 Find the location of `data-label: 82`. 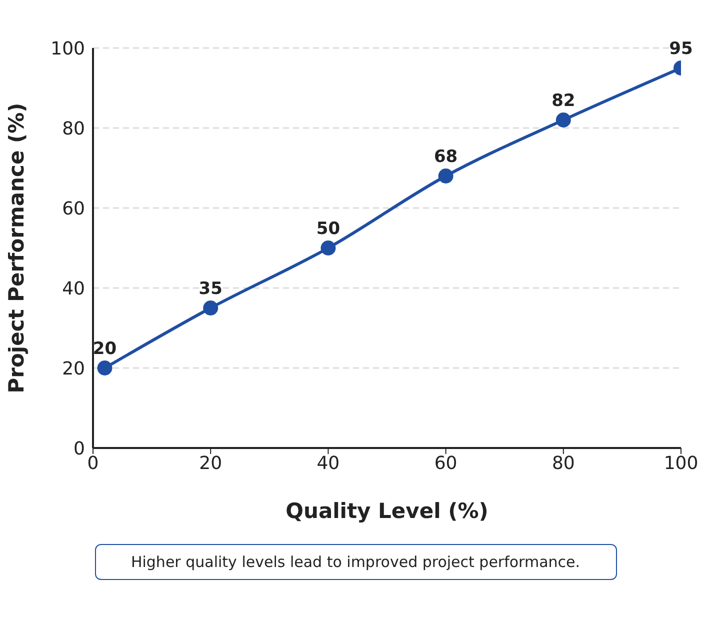

data-label: 82 is located at coordinates (564, 101).